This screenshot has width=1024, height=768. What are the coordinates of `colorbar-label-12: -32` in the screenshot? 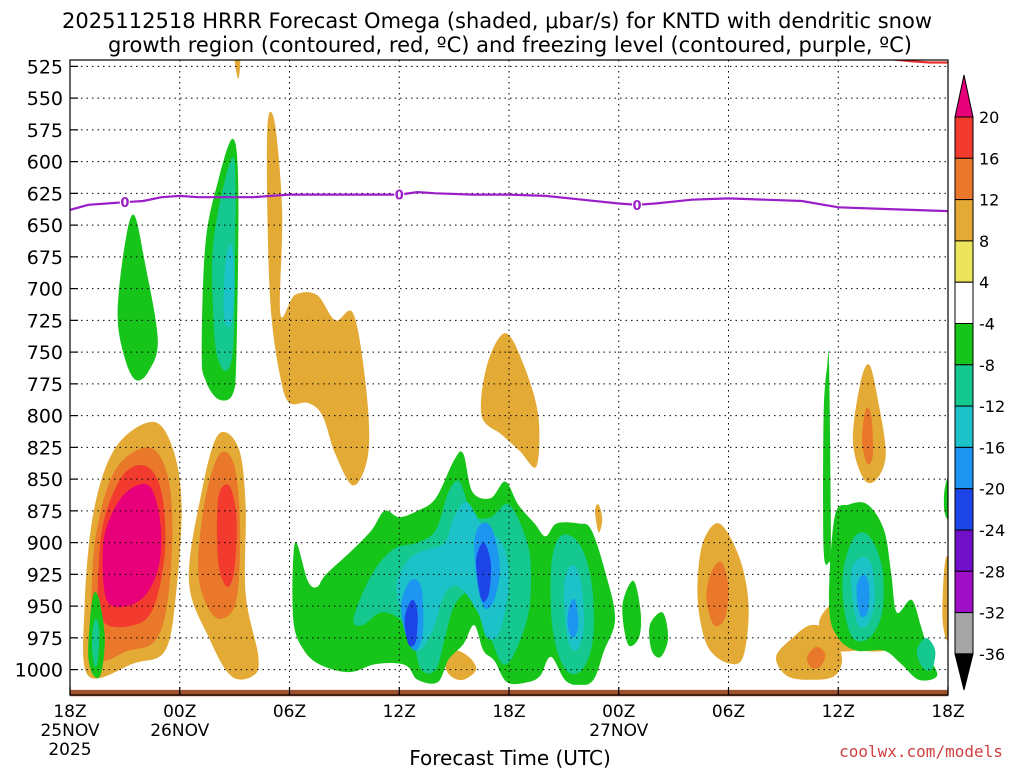 It's located at (992, 613).